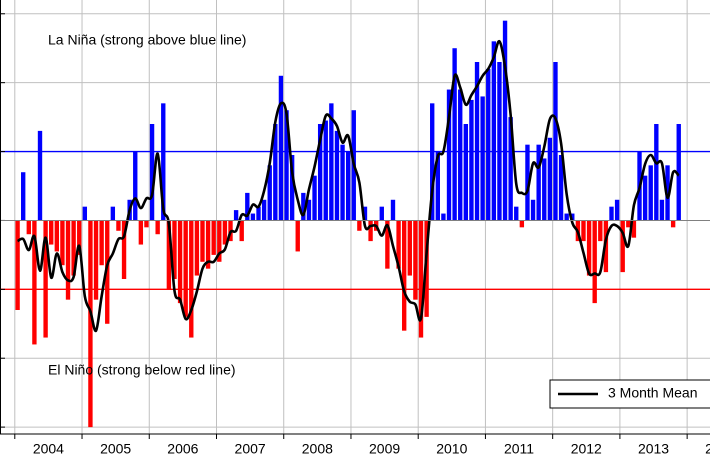 This screenshot has height=473, width=710. What do you see at coordinates (48, 449) in the screenshot?
I see `x-tick-label: 2004` at bounding box center [48, 449].